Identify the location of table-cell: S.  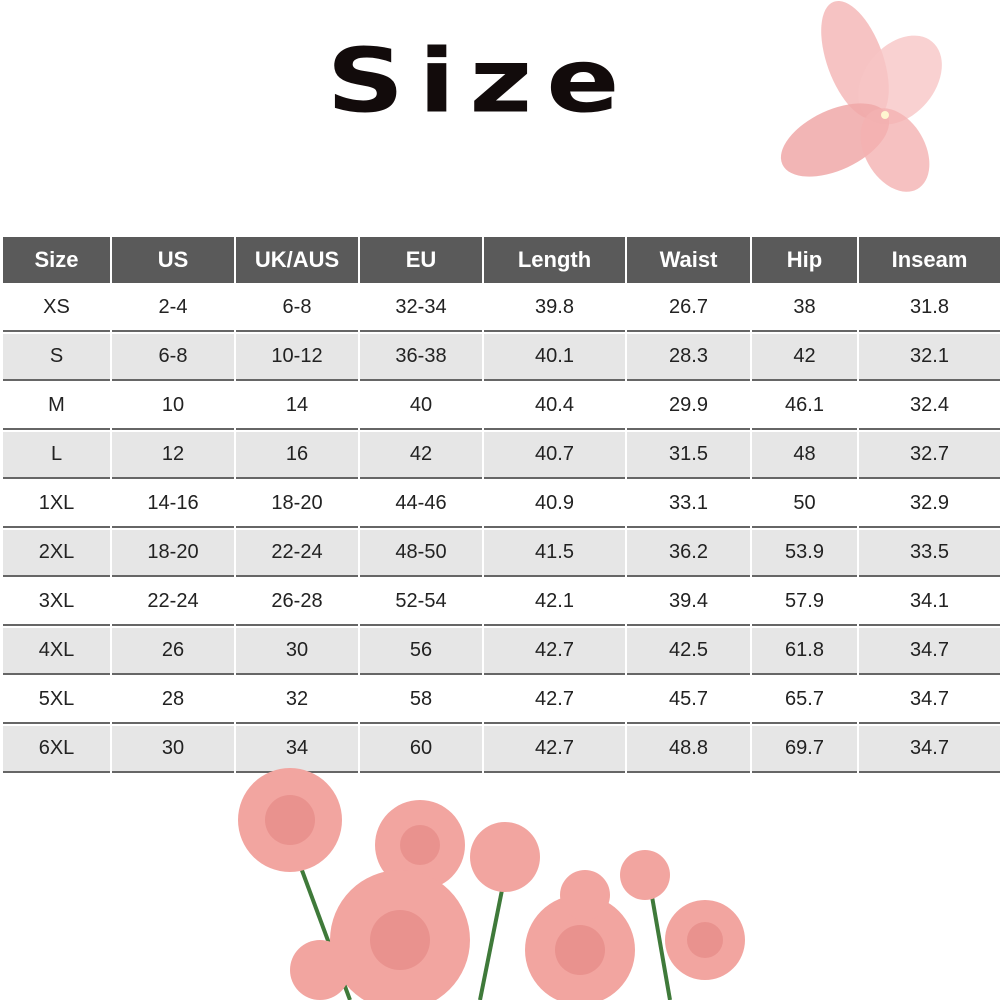
(56, 357).